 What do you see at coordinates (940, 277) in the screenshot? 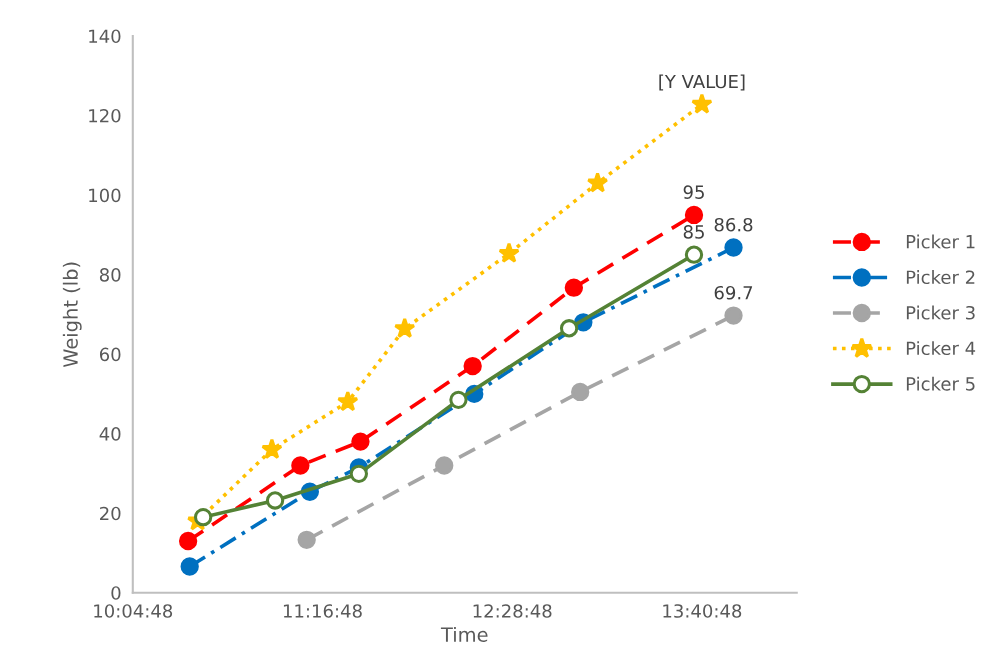
I see `legend-label: Picker 2` at bounding box center [940, 277].